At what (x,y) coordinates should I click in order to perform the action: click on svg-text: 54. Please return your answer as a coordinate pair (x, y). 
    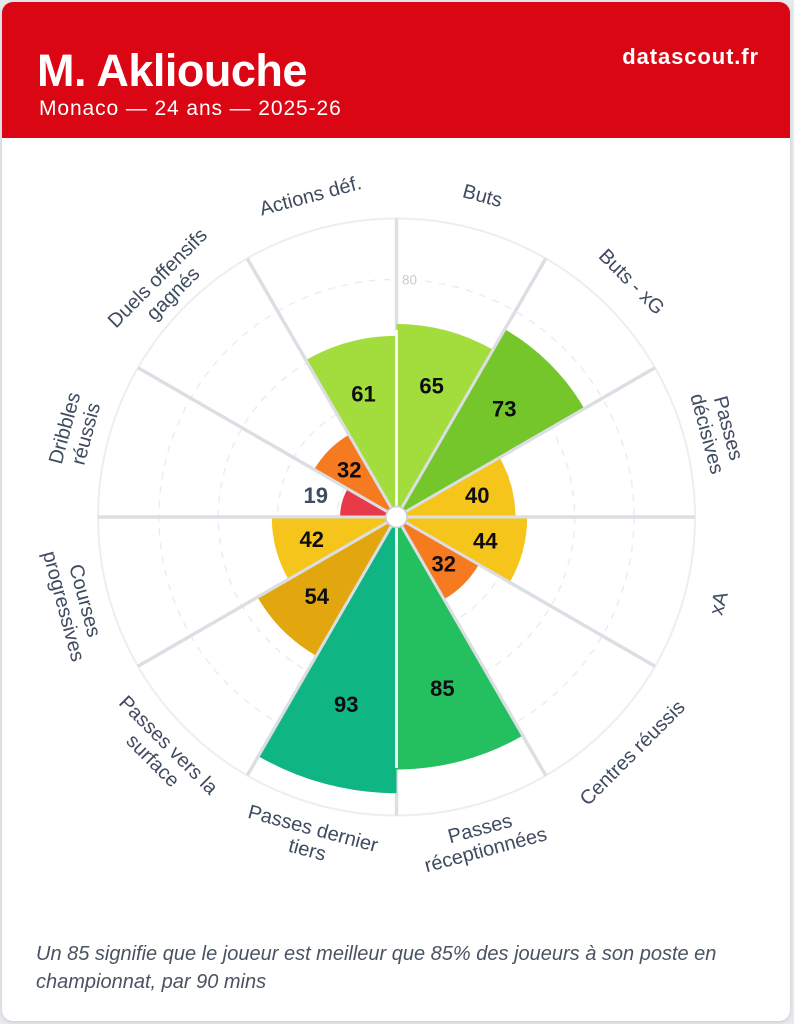
    Looking at the image, I should click on (317, 596).